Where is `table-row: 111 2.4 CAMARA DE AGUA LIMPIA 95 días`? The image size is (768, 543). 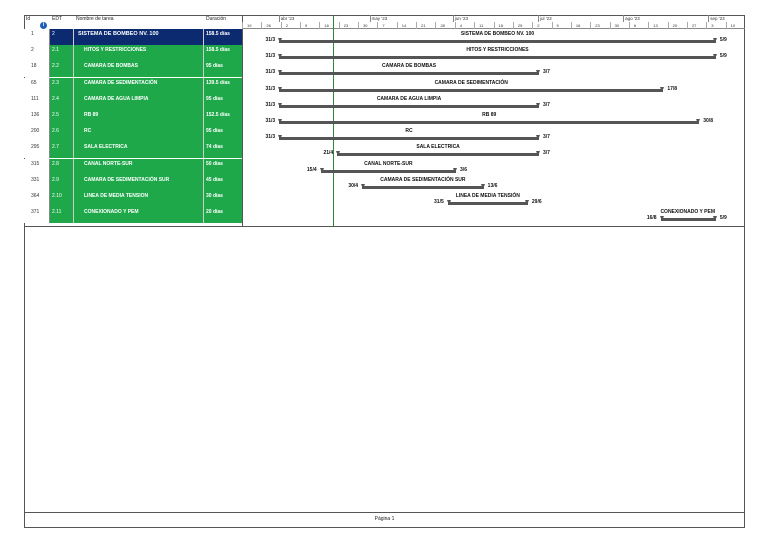 table-row: 111 2.4 CAMARA DE AGUA LIMPIA 95 días is located at coordinates (133, 101).